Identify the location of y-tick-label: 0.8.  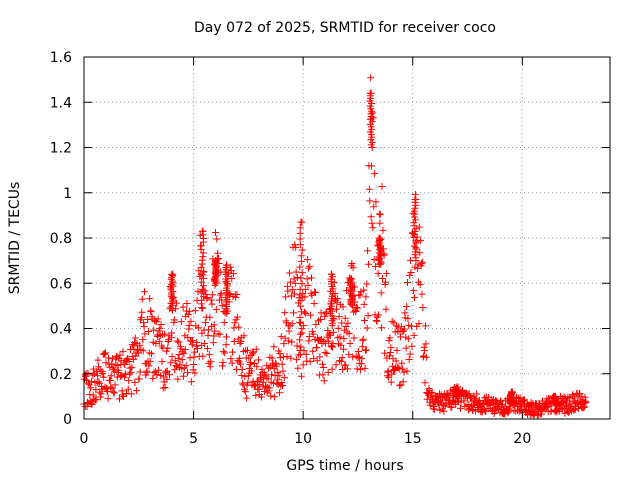
(61, 239).